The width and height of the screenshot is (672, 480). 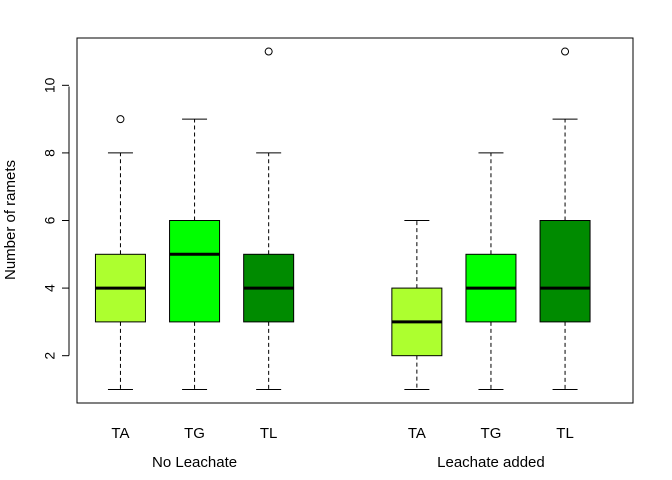 What do you see at coordinates (491, 462) in the screenshot?
I see `group-label: Leachate added` at bounding box center [491, 462].